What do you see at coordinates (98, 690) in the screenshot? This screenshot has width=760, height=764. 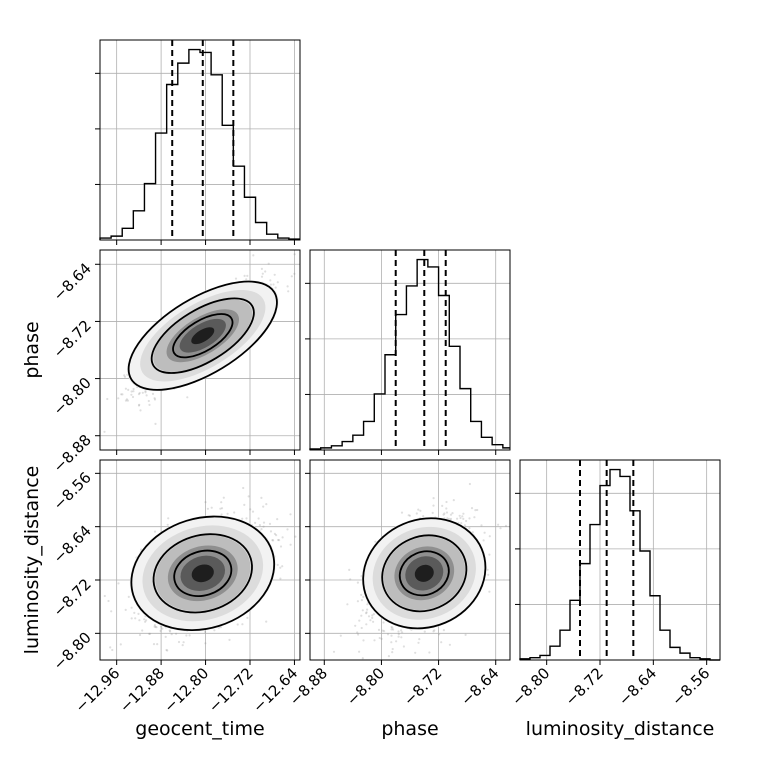 I see `x-tick-label: −12.96` at bounding box center [98, 690].